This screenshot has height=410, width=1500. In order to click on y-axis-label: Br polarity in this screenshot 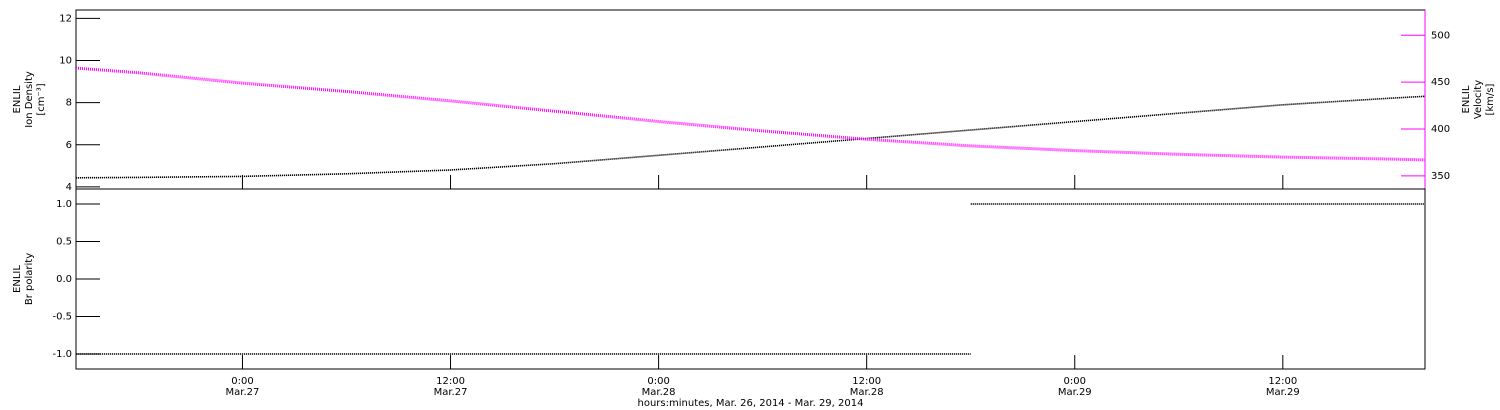, I will do `click(29, 279)`.